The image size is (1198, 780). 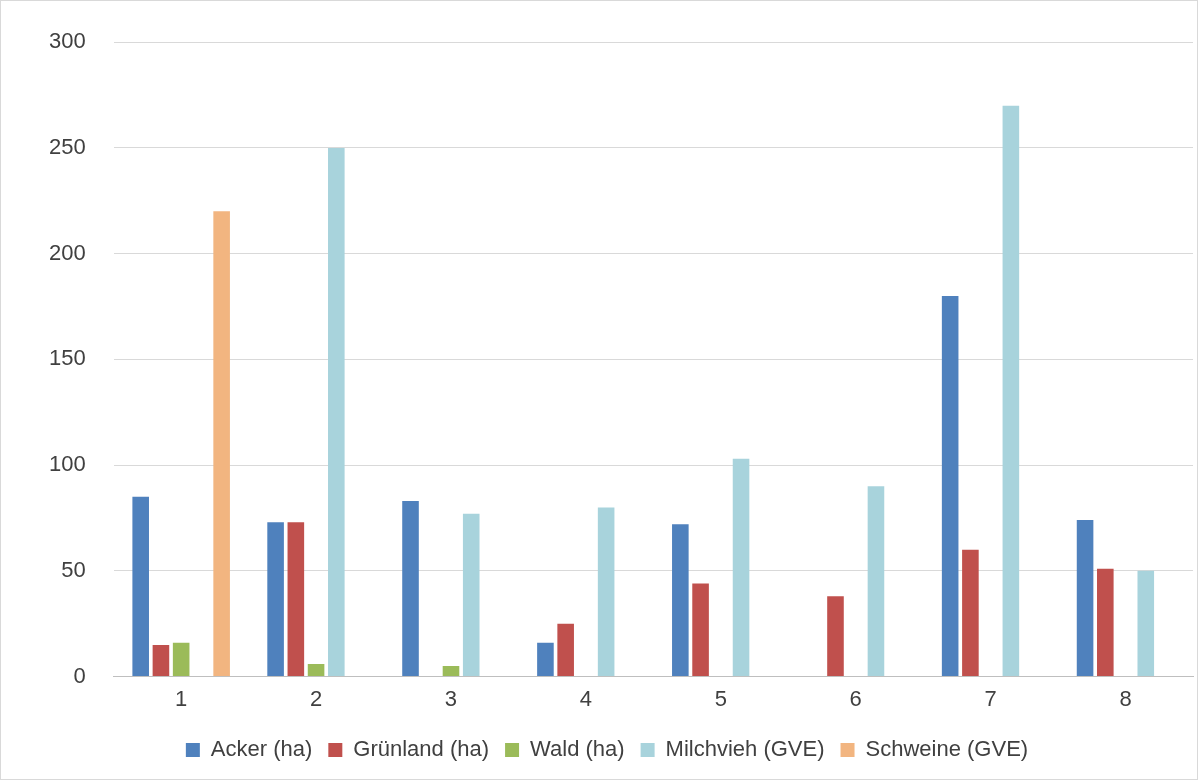 What do you see at coordinates (67, 252) in the screenshot?
I see `y-tick-label: 200` at bounding box center [67, 252].